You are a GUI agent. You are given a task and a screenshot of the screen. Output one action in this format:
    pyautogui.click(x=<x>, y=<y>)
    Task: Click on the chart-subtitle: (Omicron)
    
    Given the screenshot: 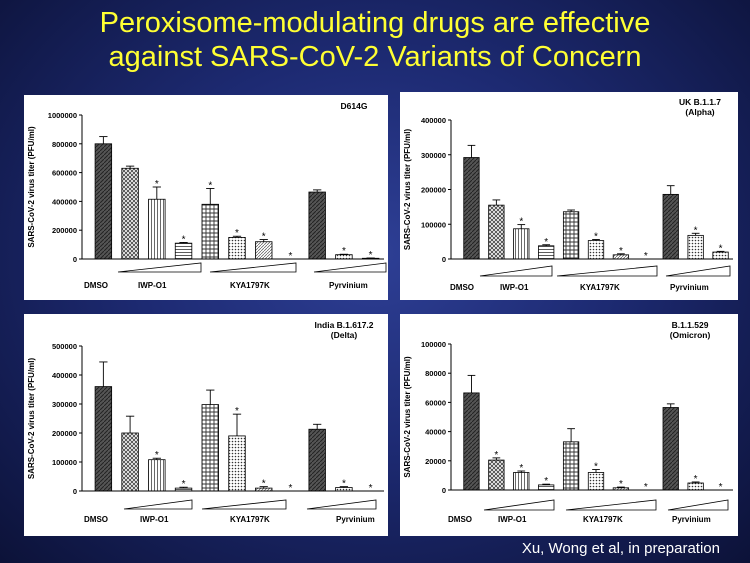 What is the action you would take?
    pyautogui.click(x=690, y=335)
    